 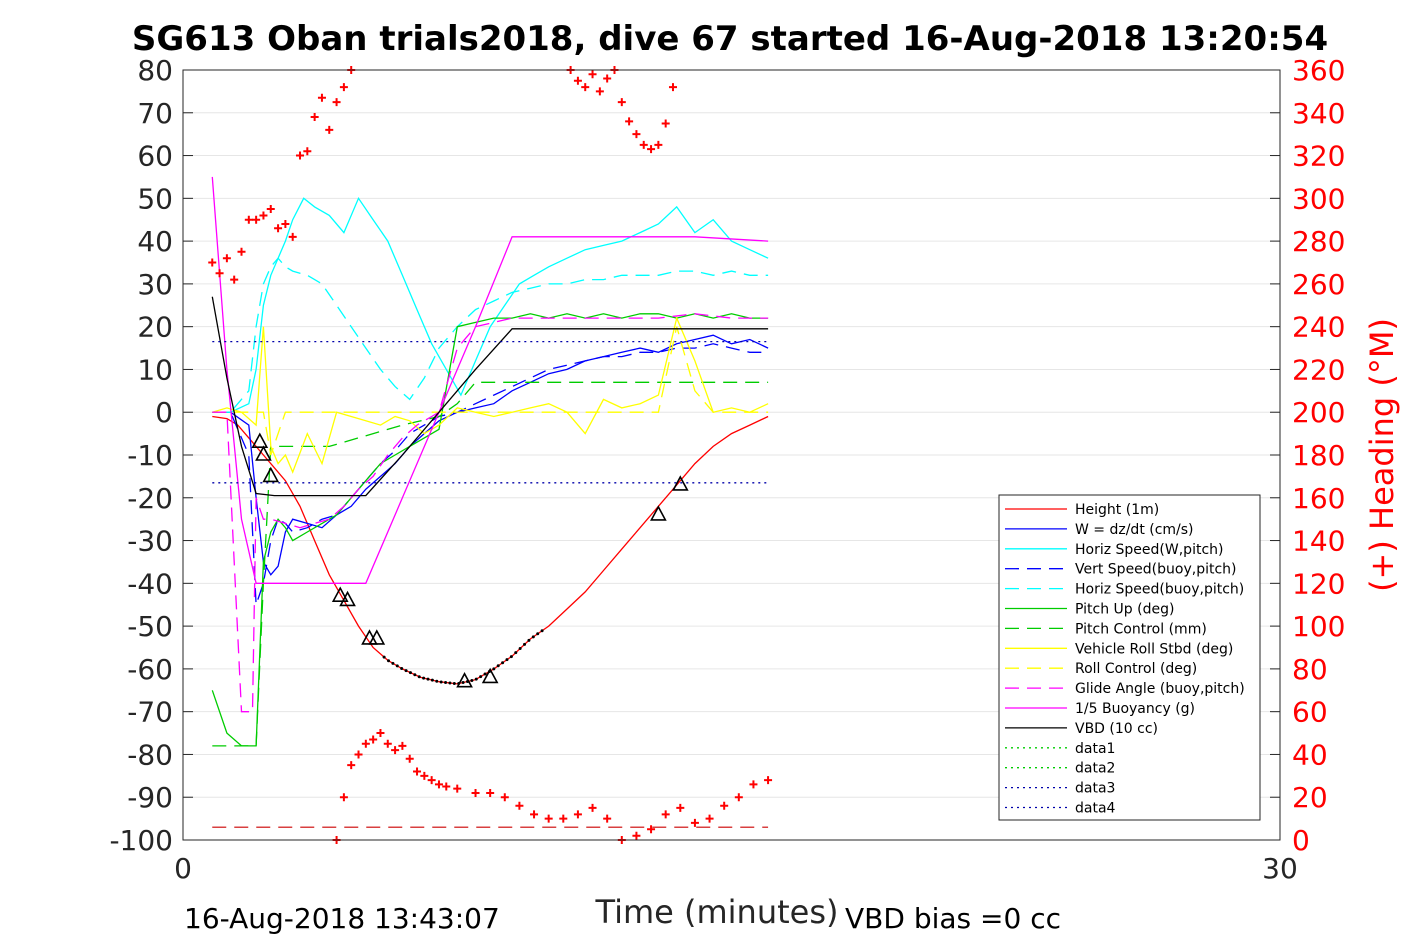 I want to click on legend-label: 1/5 Buoyancy (g), so click(x=1135, y=709).